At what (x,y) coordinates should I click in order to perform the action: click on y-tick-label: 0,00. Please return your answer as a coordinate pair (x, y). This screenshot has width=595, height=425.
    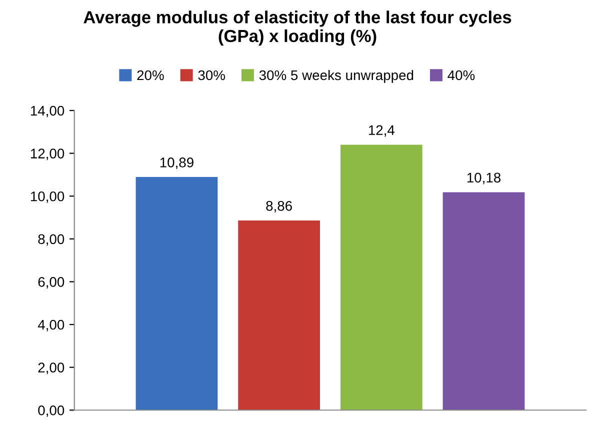
    Looking at the image, I should click on (51, 411).